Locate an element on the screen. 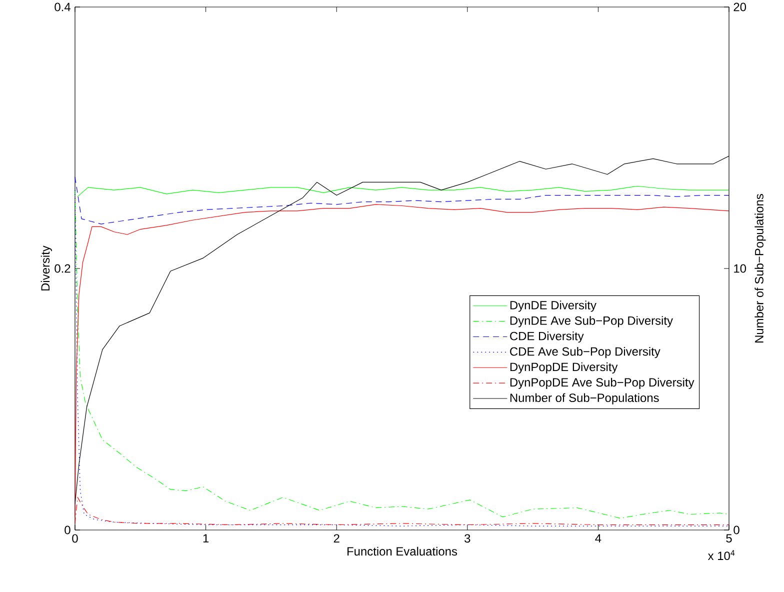 This screenshot has height=592, width=784. legend-label: DynDE Diversity is located at coordinates (553, 306).